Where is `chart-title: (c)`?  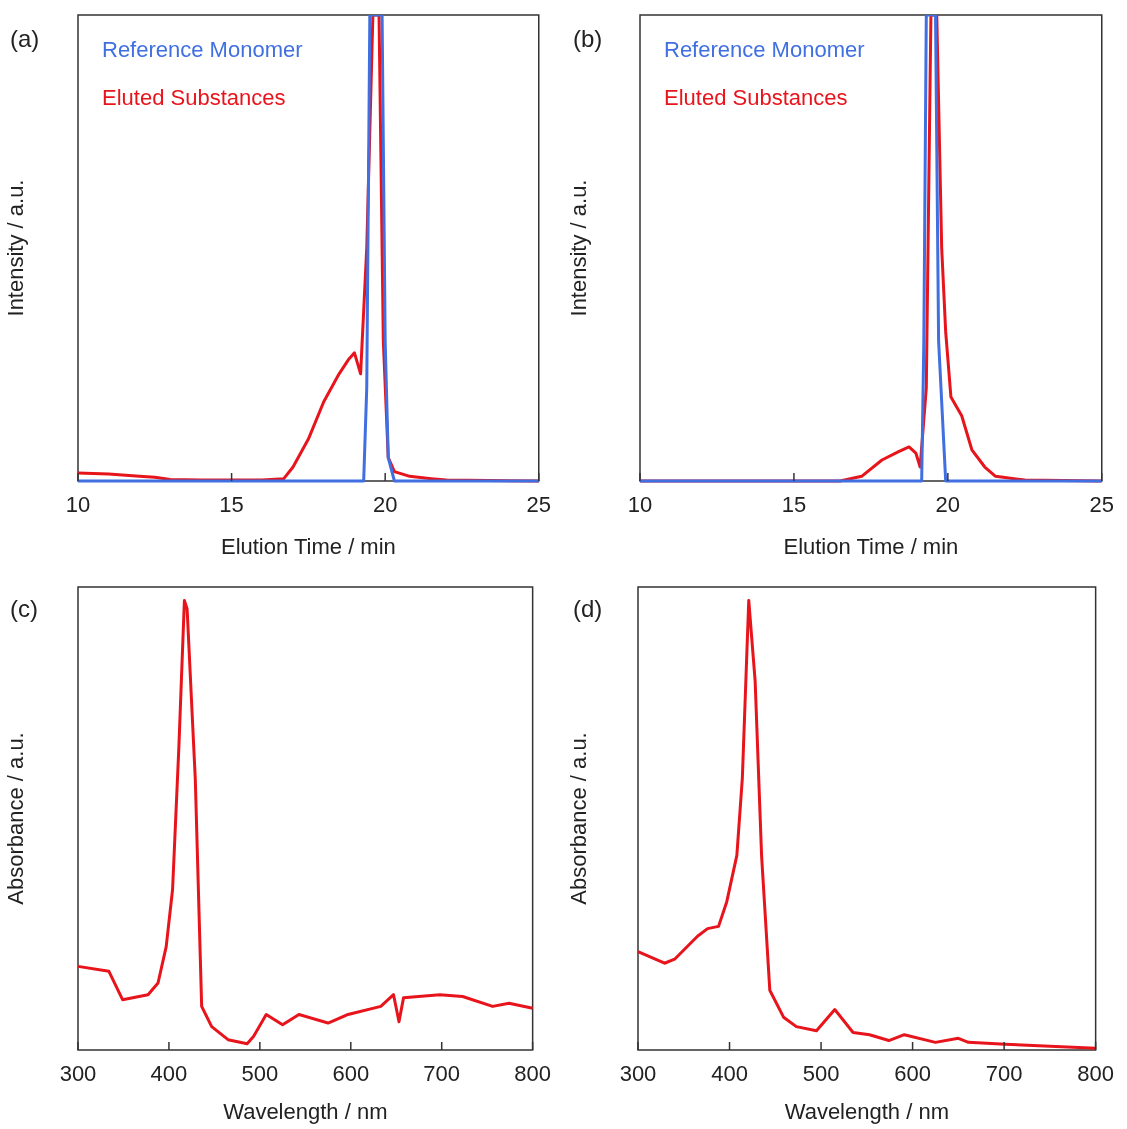 chart-title: (c) is located at coordinates (24, 608).